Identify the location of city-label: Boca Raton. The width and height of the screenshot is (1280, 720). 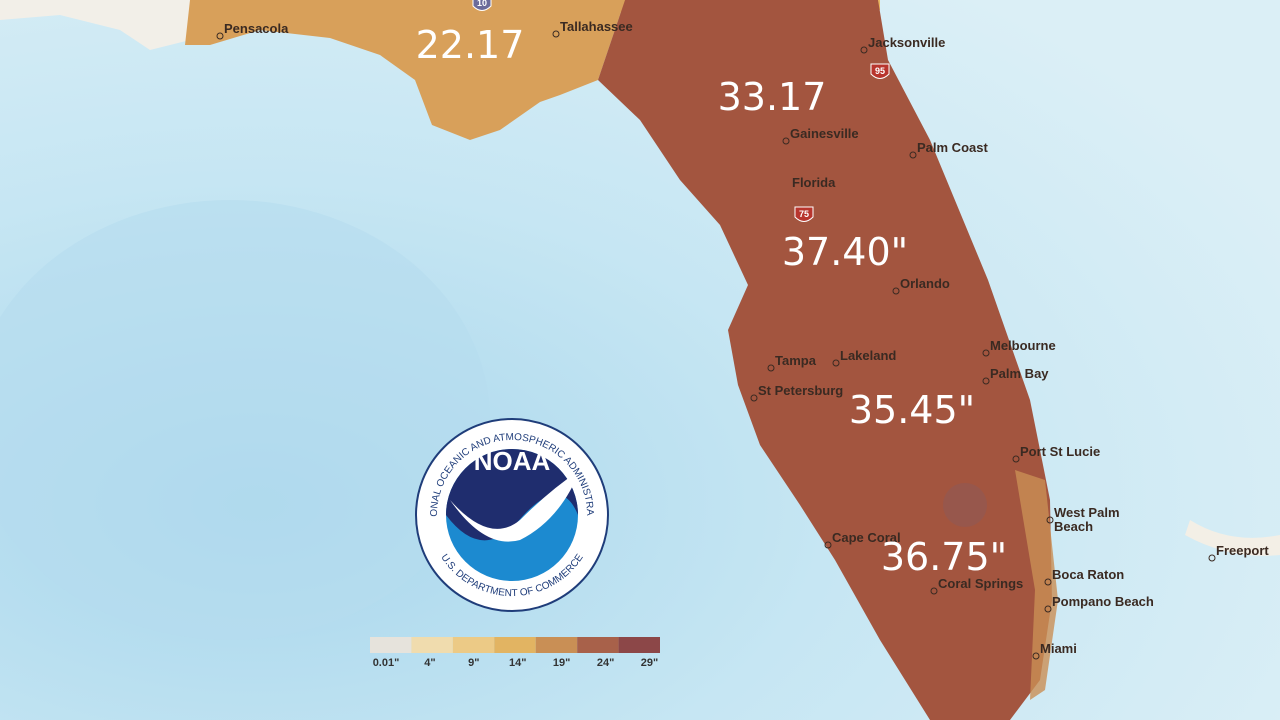
(1088, 574).